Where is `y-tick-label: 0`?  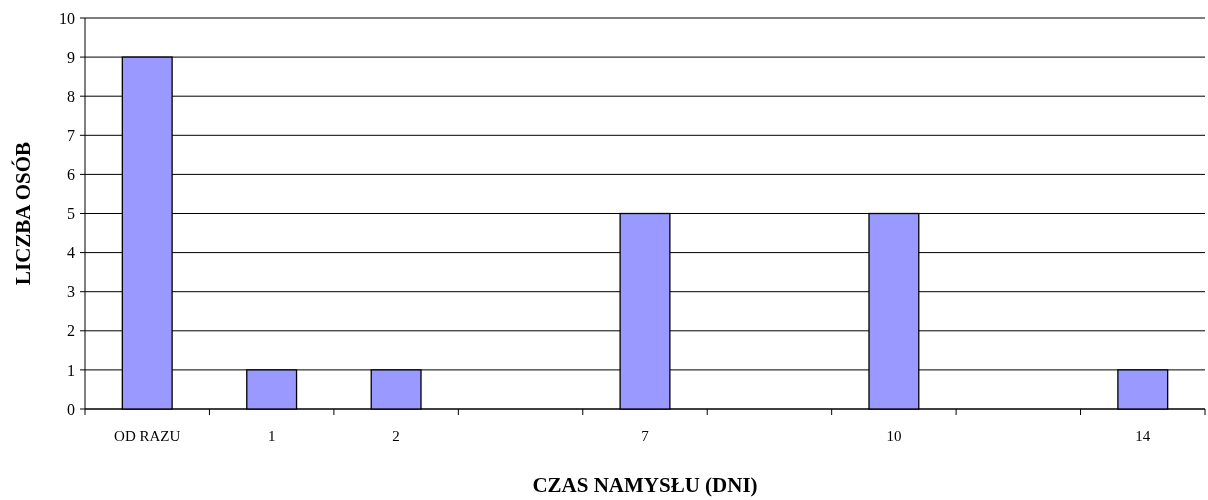 y-tick-label: 0 is located at coordinates (71, 409).